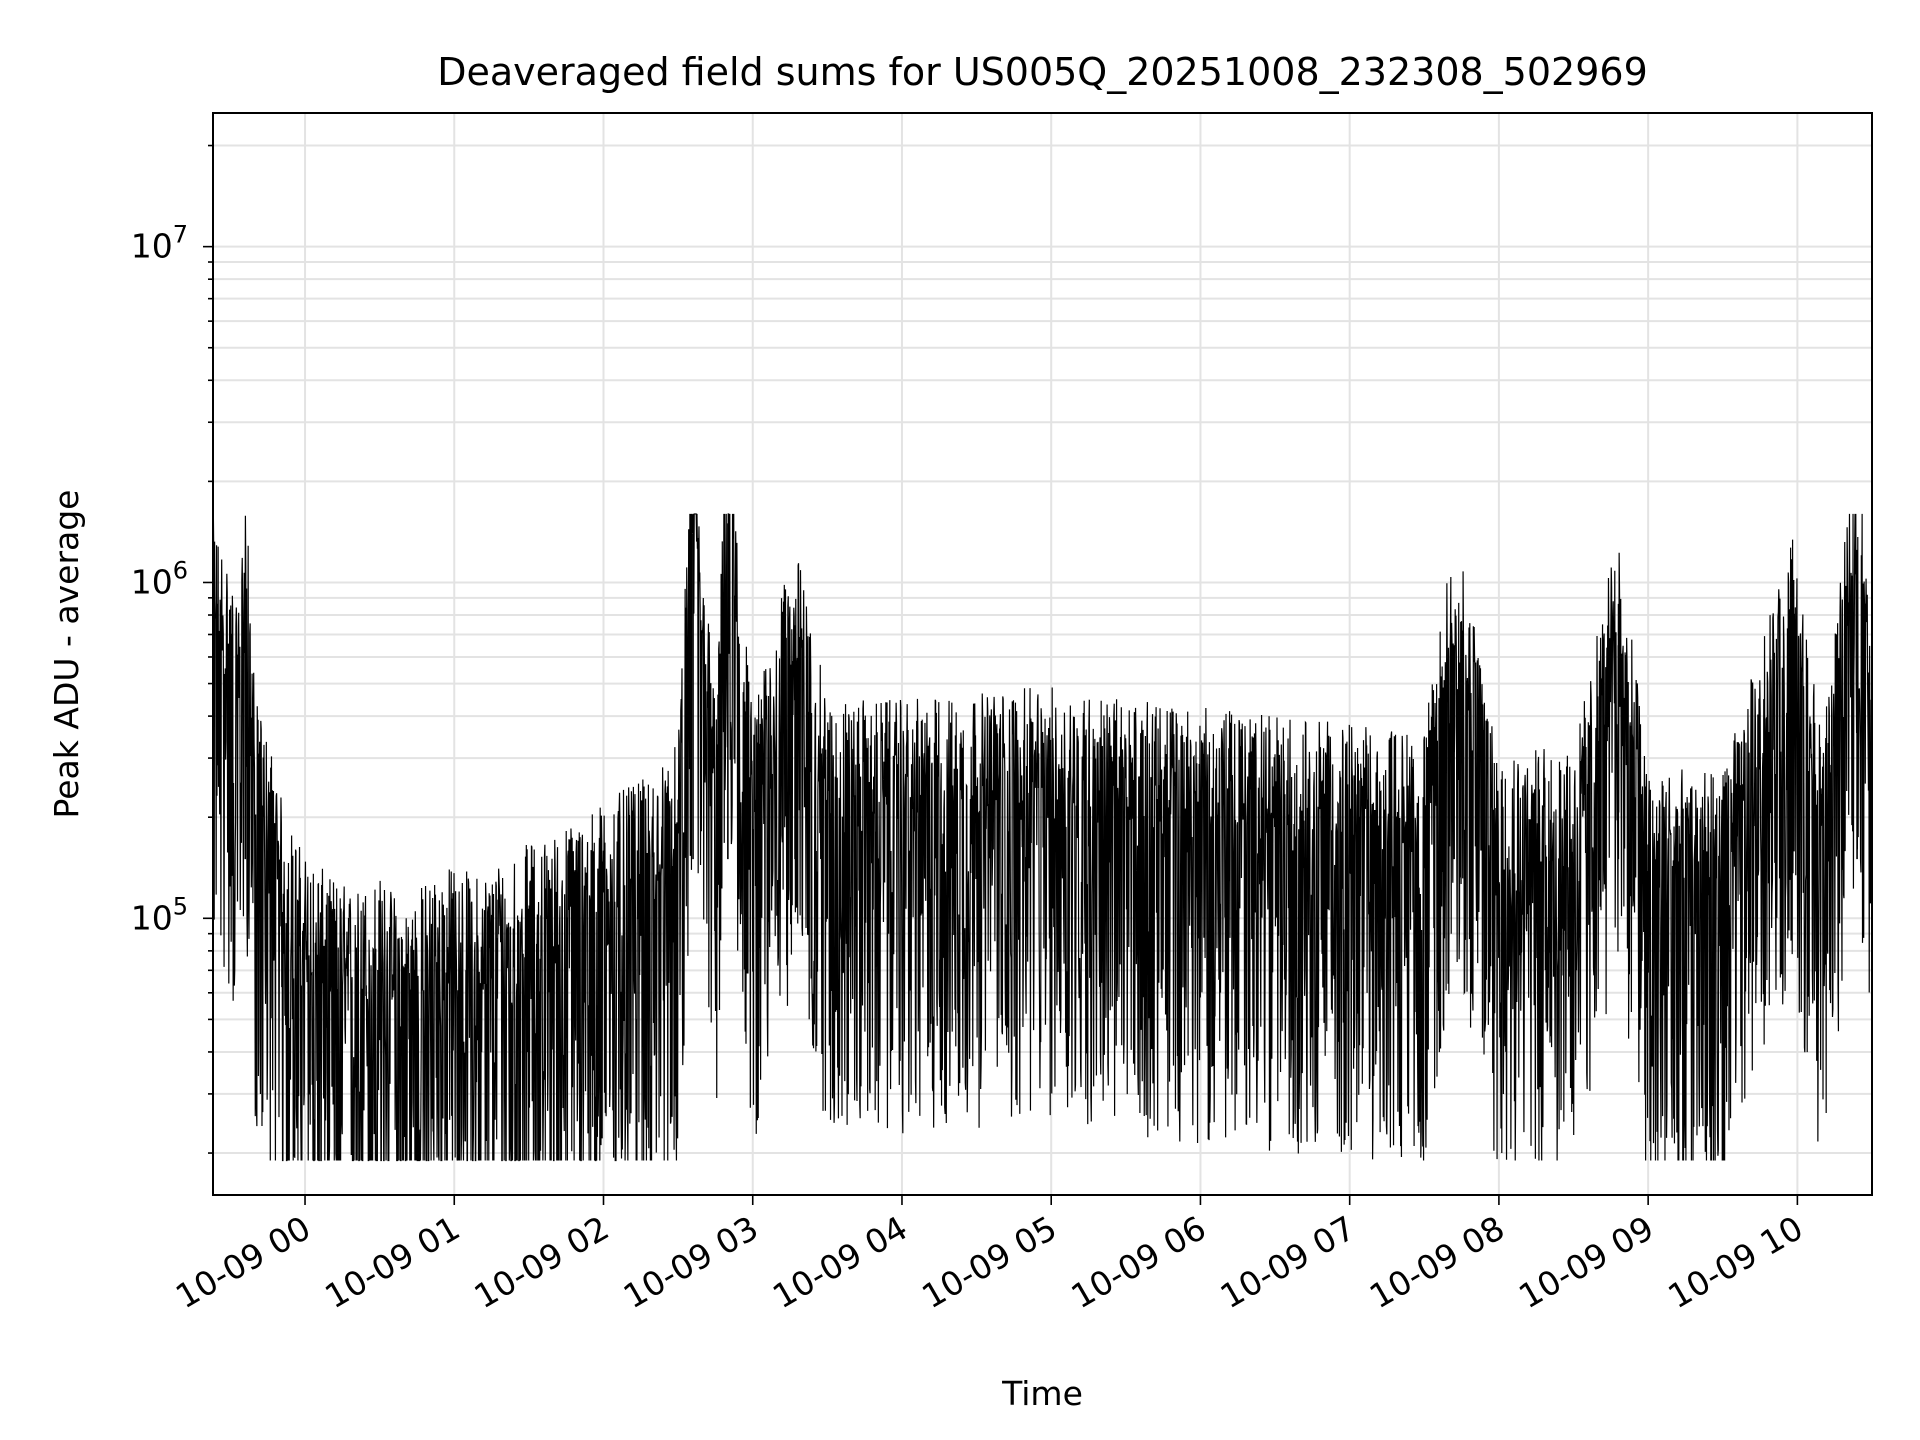 This screenshot has height=1440, width=1920. Describe the element at coordinates (1138, 1262) in the screenshot. I see `x-tick-label: 10-09 06` at that location.